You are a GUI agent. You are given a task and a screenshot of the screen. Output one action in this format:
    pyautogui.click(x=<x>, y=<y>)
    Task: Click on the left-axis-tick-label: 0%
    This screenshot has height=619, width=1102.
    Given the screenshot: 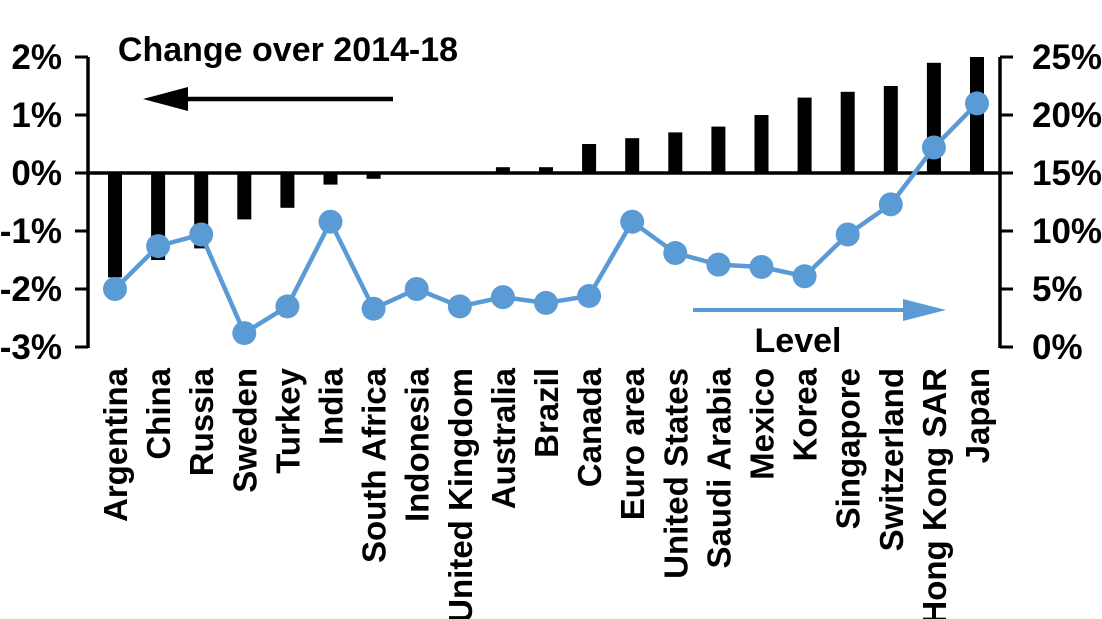 What is the action you would take?
    pyautogui.click(x=36, y=173)
    